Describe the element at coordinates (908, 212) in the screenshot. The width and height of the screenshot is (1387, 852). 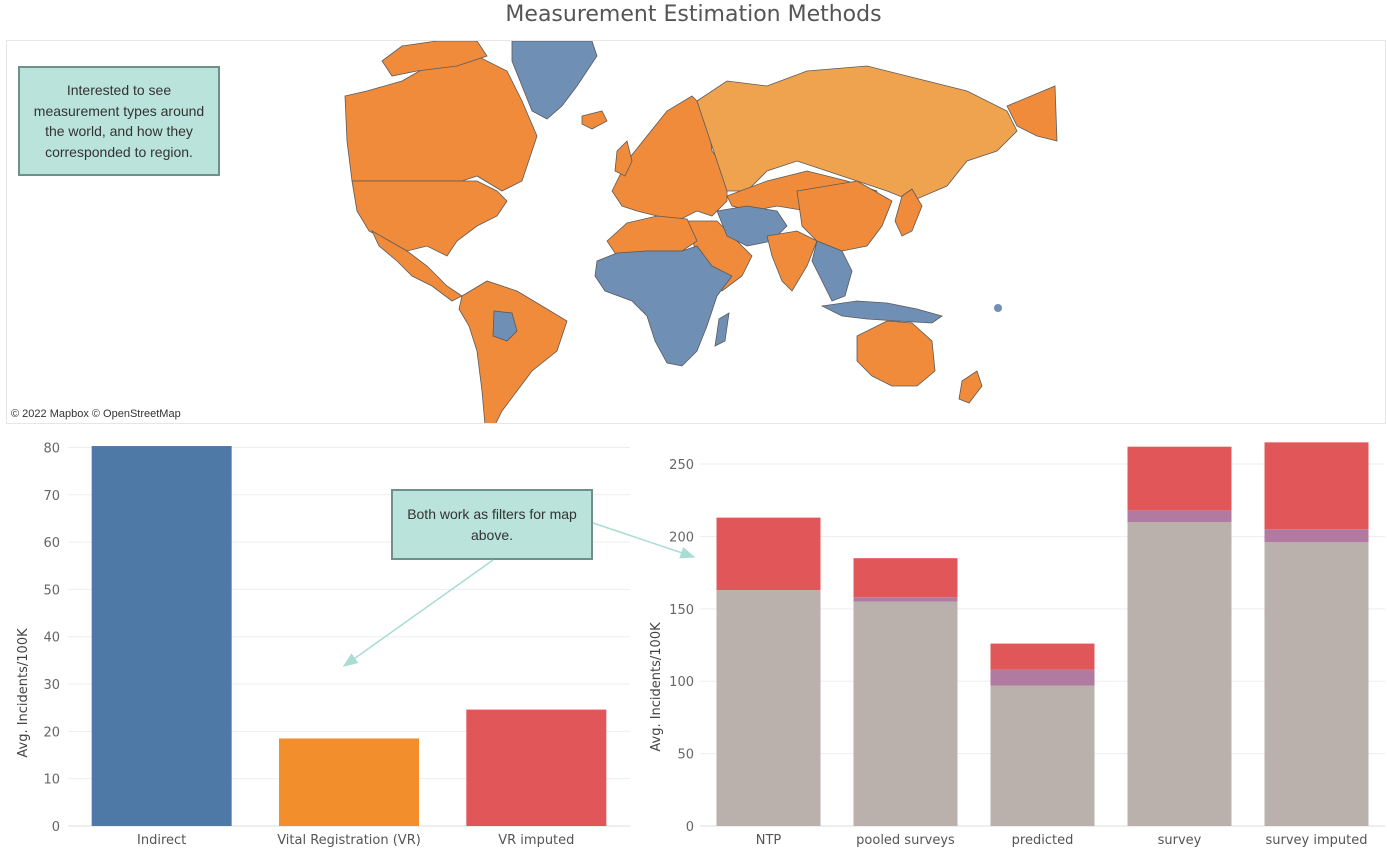
I see `region-japan` at that location.